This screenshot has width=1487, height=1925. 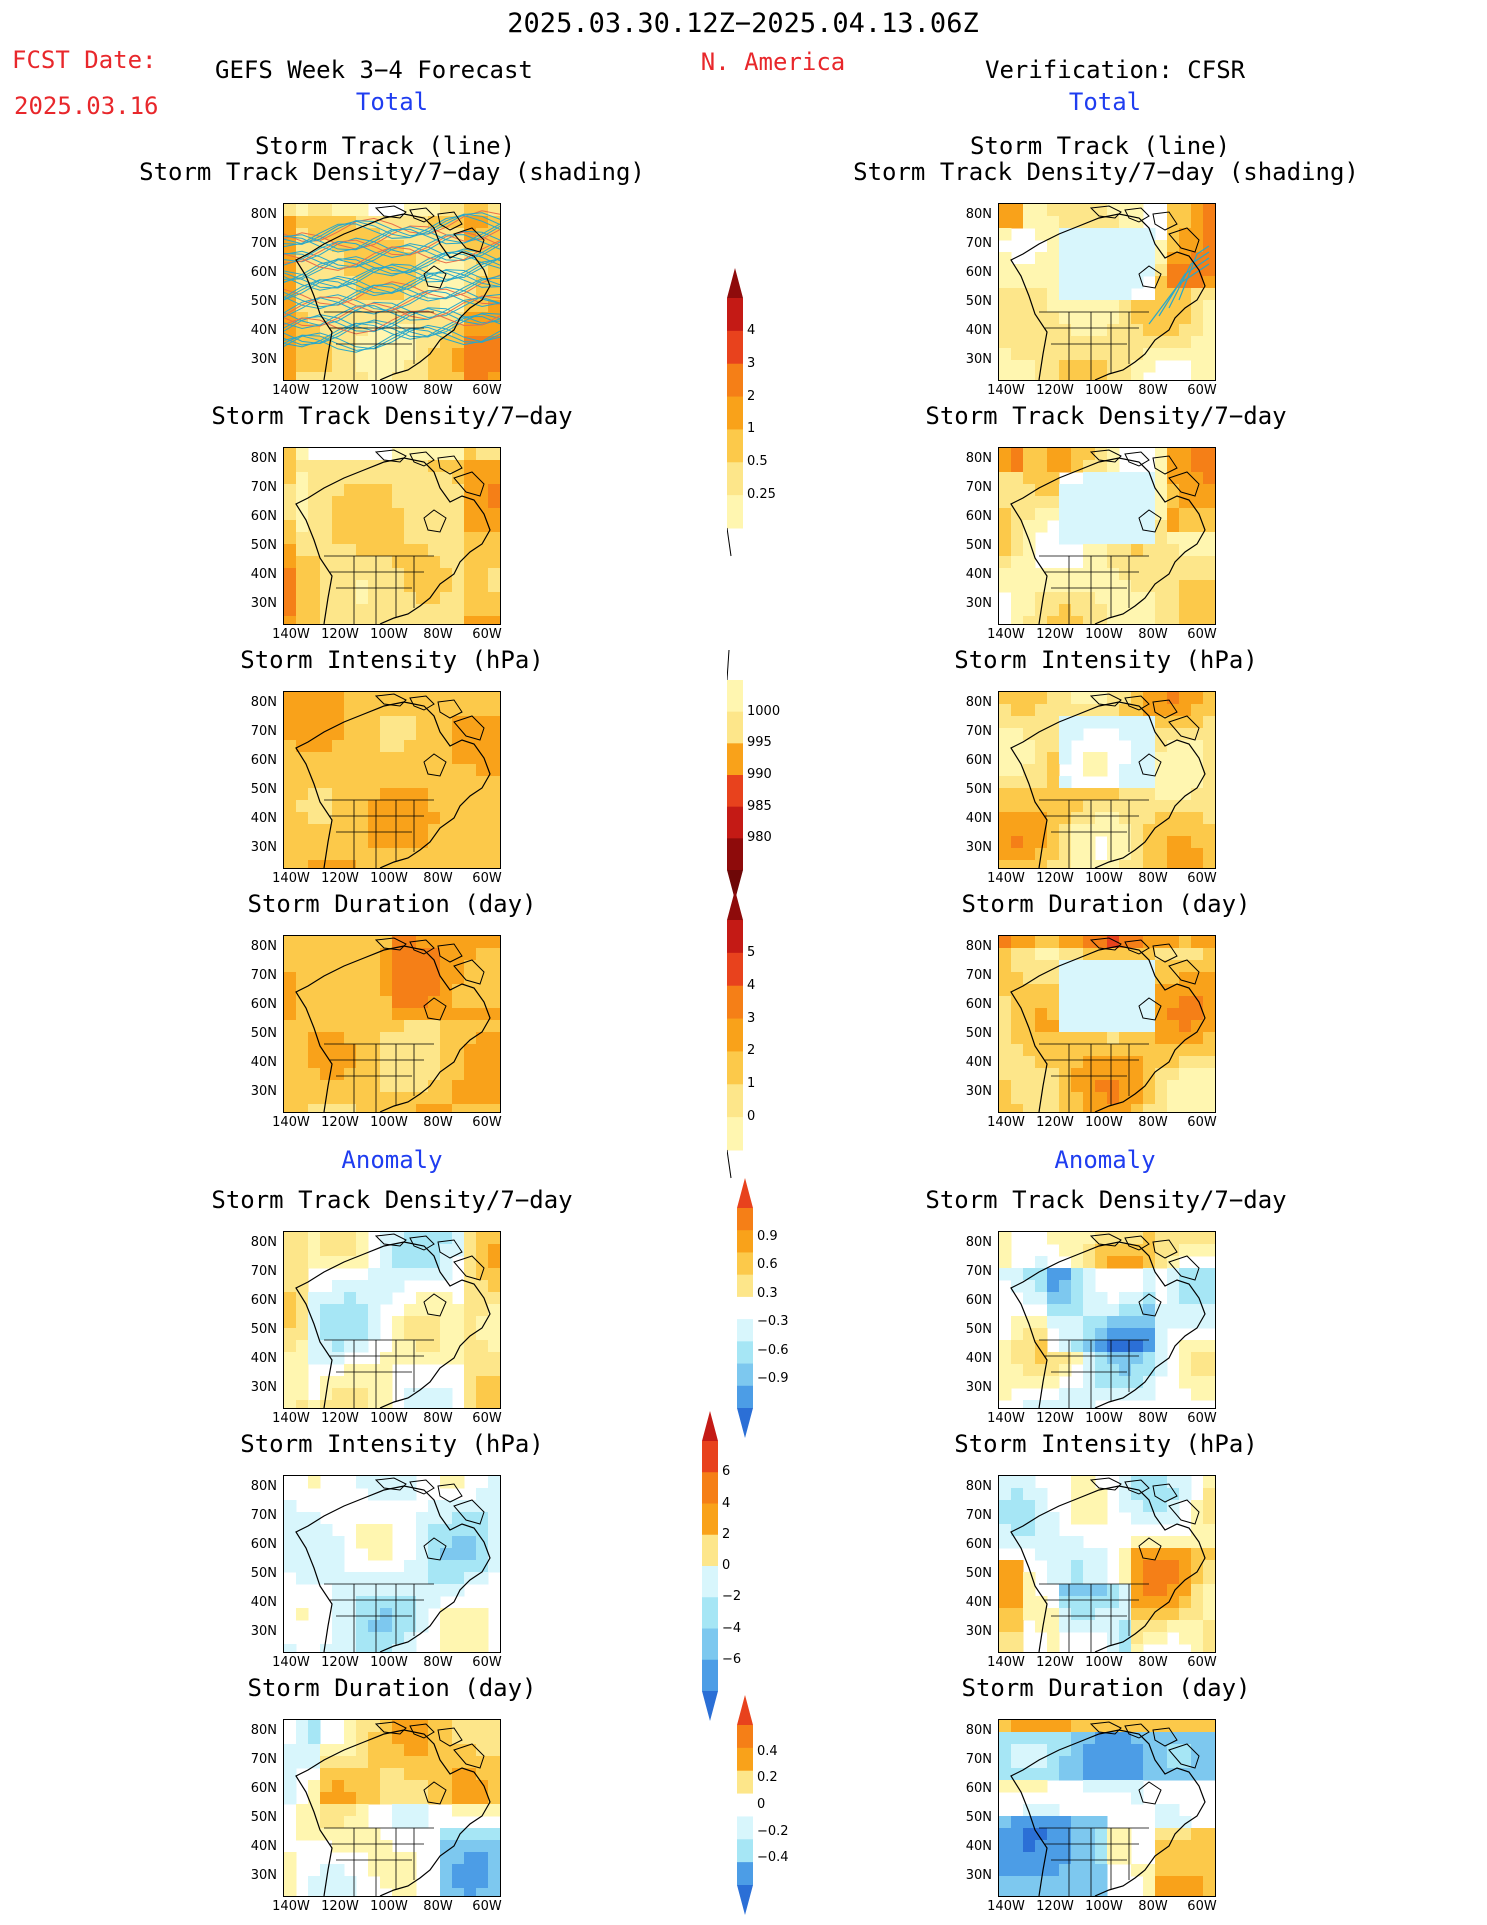 I want to click on colorbar-segment, so click(x=735, y=854).